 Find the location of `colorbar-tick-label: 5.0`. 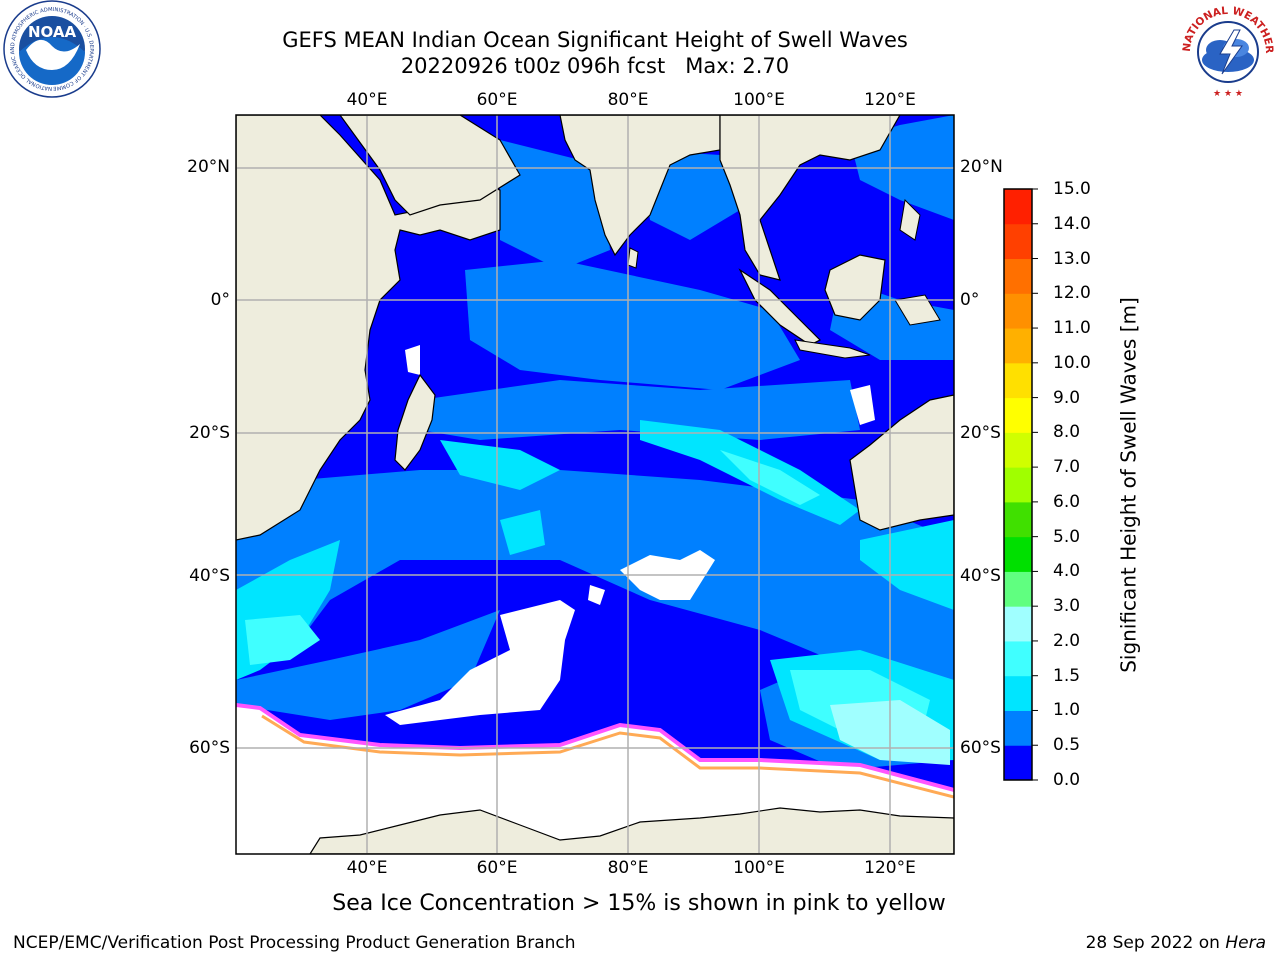

colorbar-tick-label: 5.0 is located at coordinates (1067, 536).